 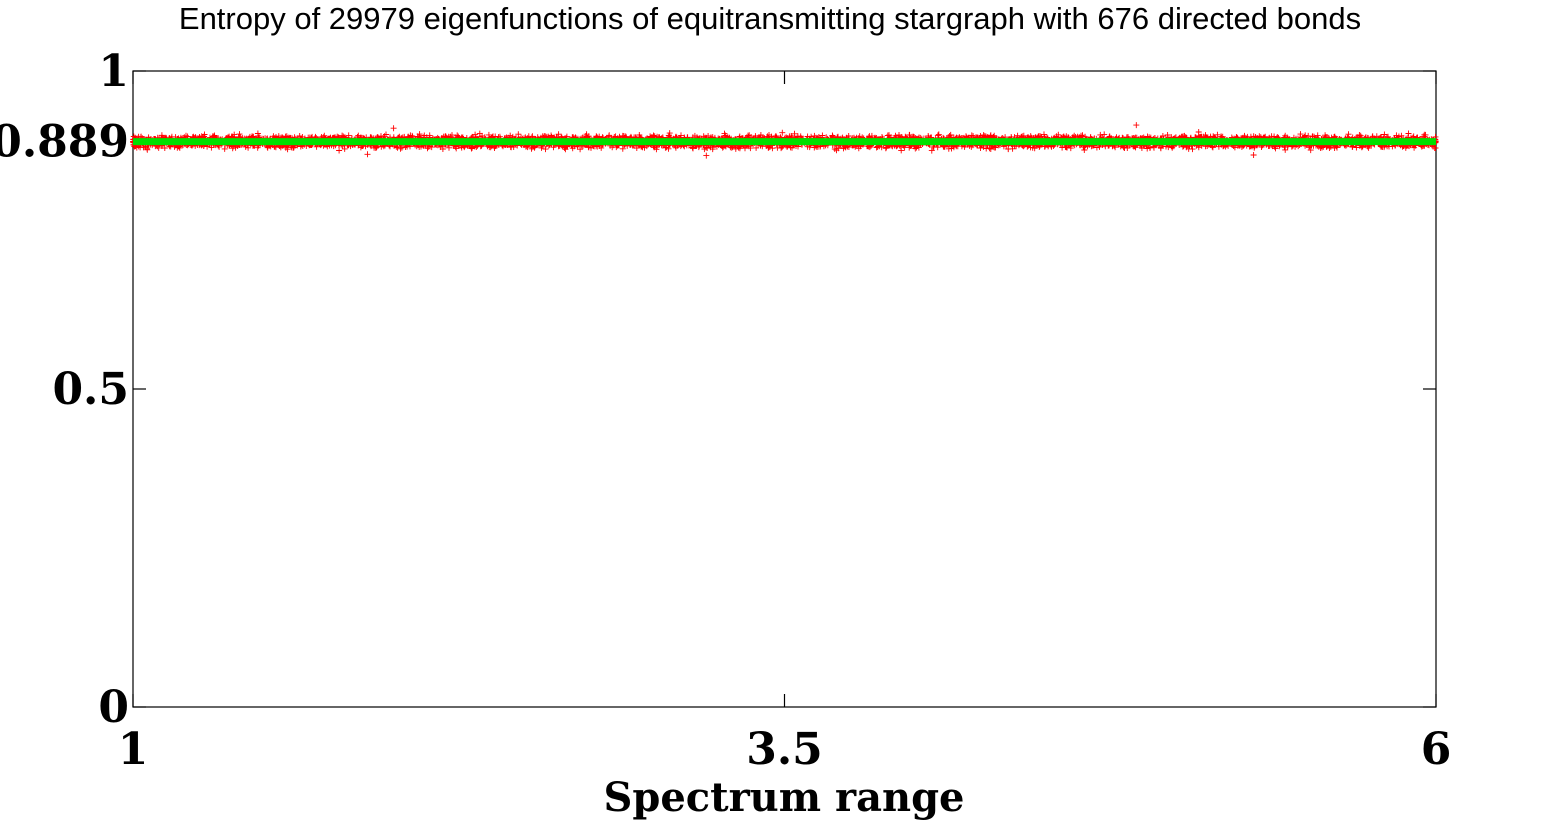 What do you see at coordinates (1436, 749) in the screenshot?
I see `x-tick-label-2: 6` at bounding box center [1436, 749].